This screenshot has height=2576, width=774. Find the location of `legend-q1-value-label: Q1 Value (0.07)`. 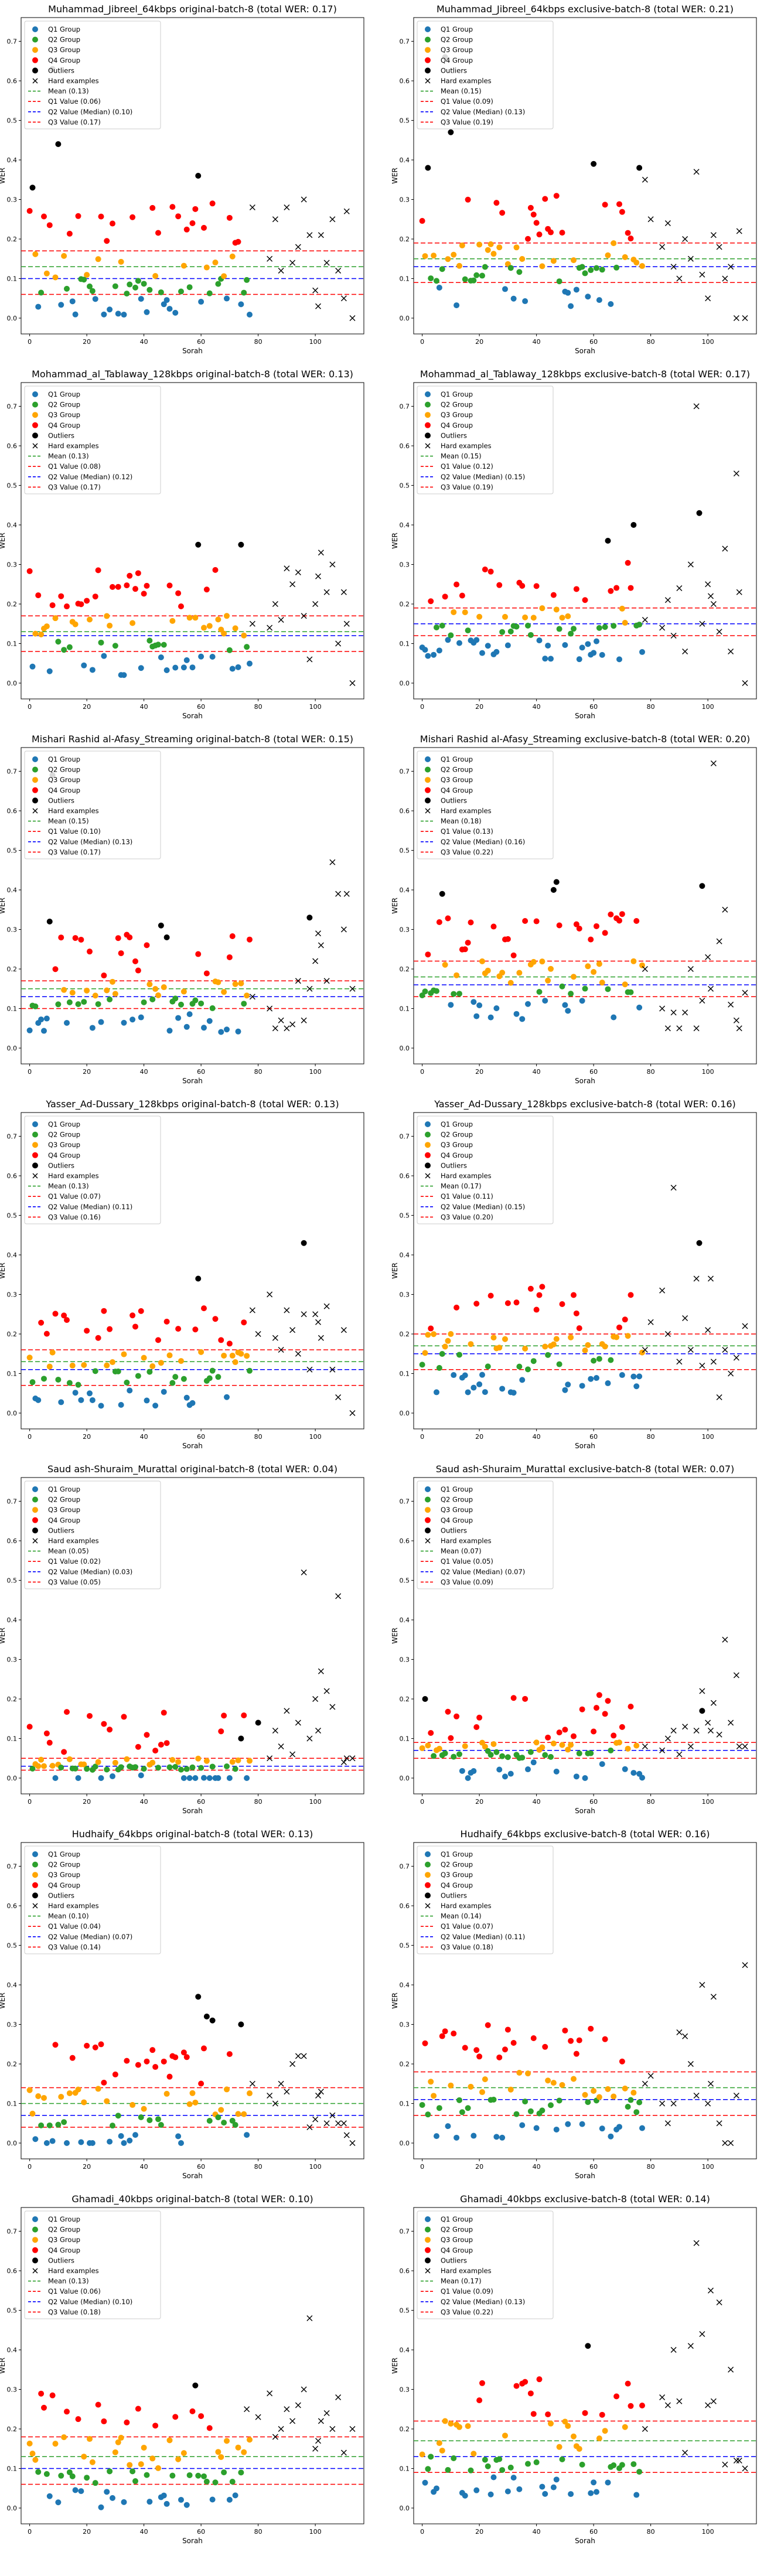

legend-q1-value-label: Q1 Value (0.07) is located at coordinates (467, 1926).